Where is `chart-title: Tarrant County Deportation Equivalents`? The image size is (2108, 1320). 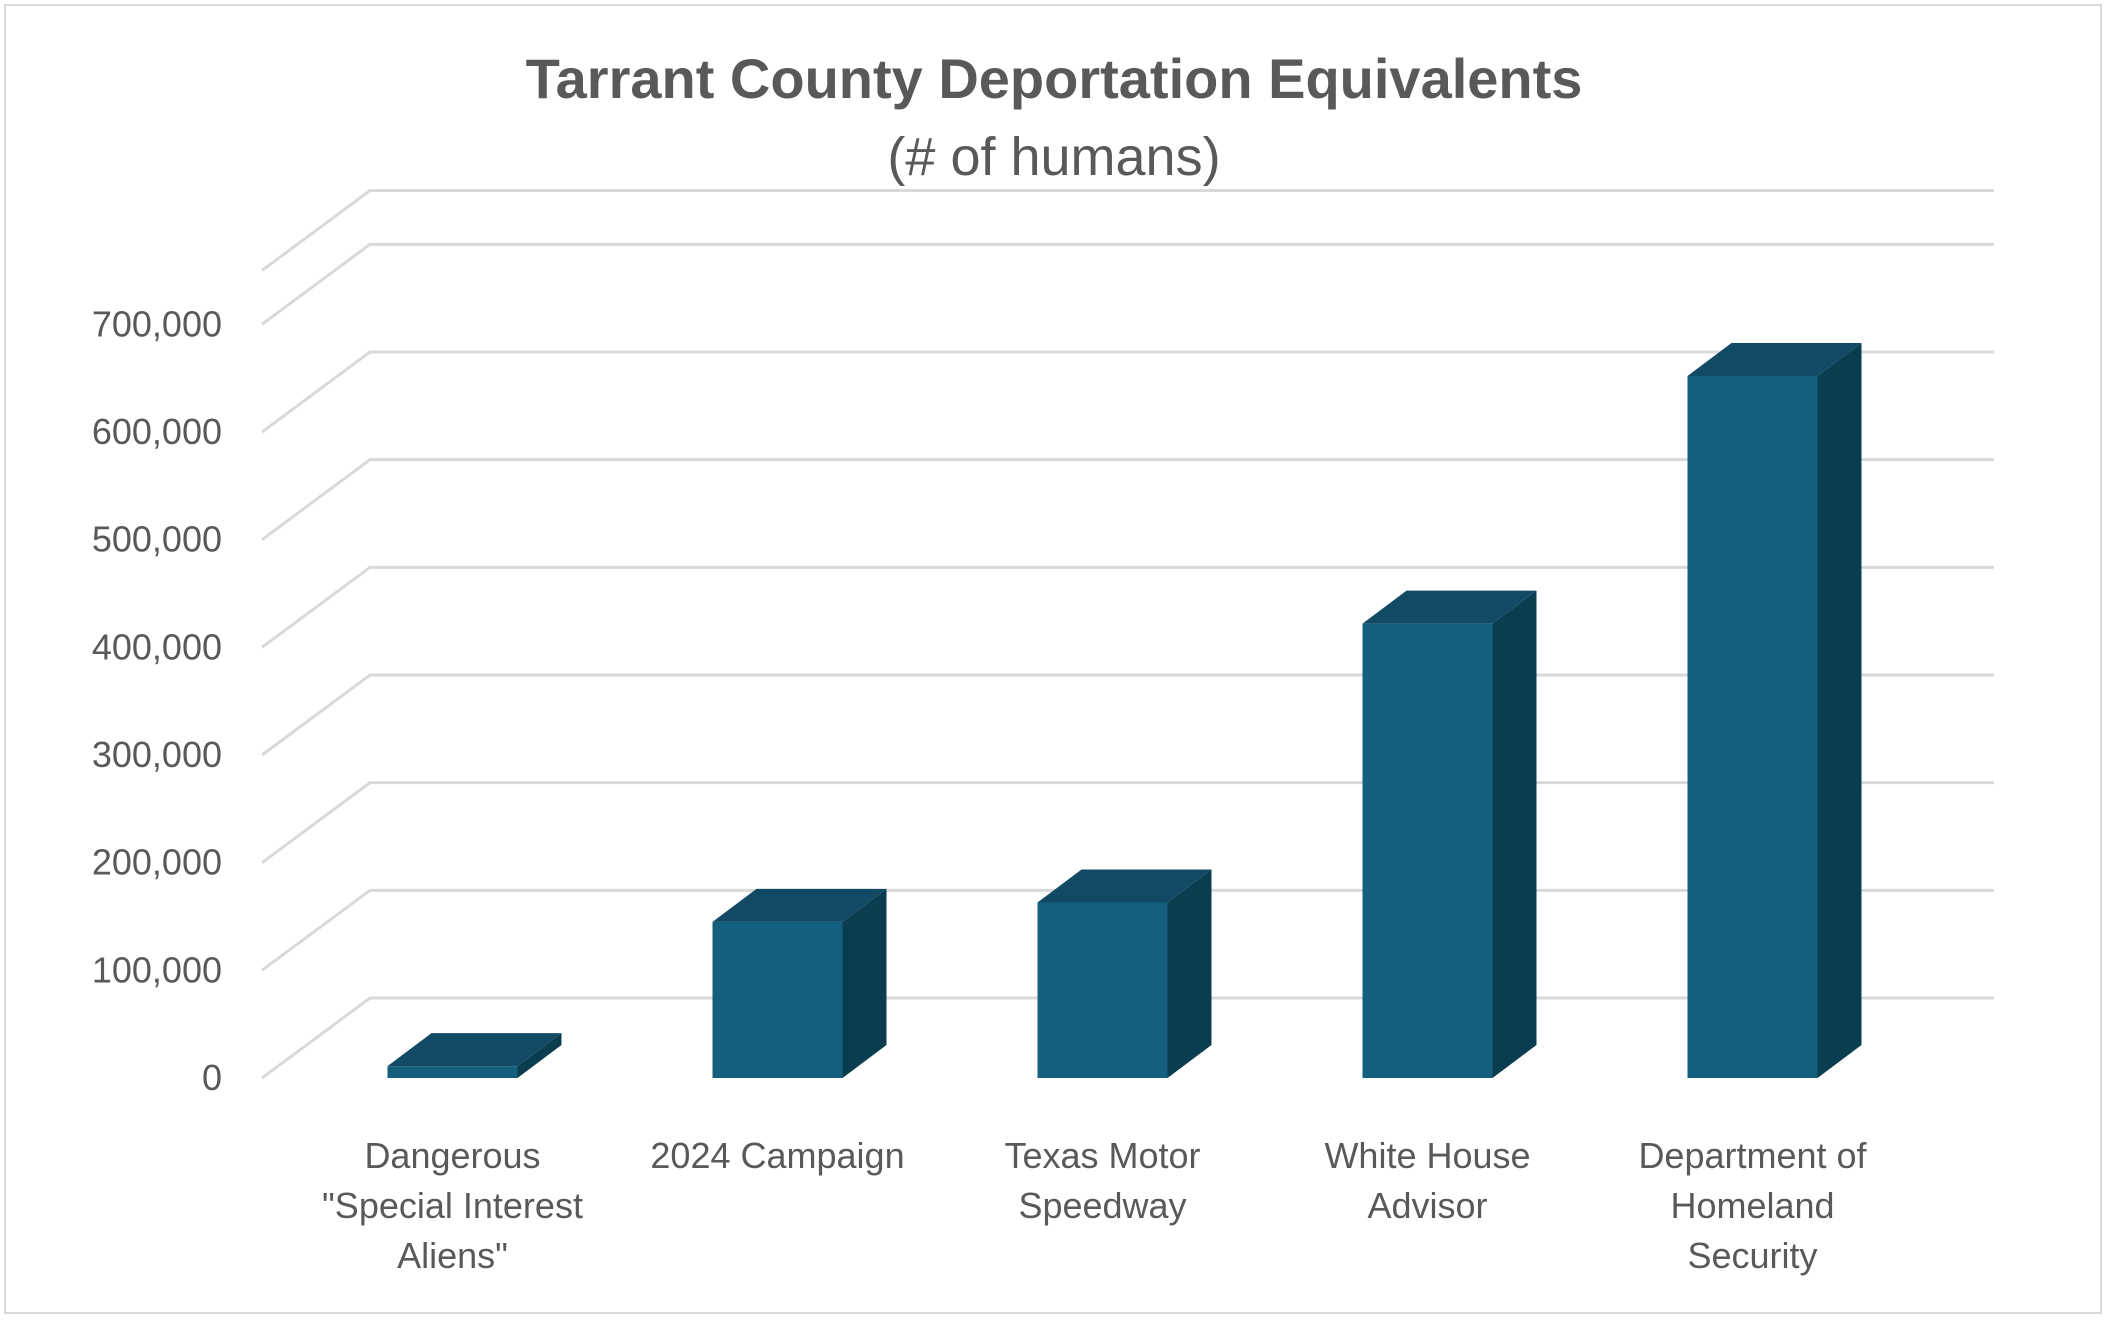
chart-title: Tarrant County Deportation Equivalents is located at coordinates (1054, 78).